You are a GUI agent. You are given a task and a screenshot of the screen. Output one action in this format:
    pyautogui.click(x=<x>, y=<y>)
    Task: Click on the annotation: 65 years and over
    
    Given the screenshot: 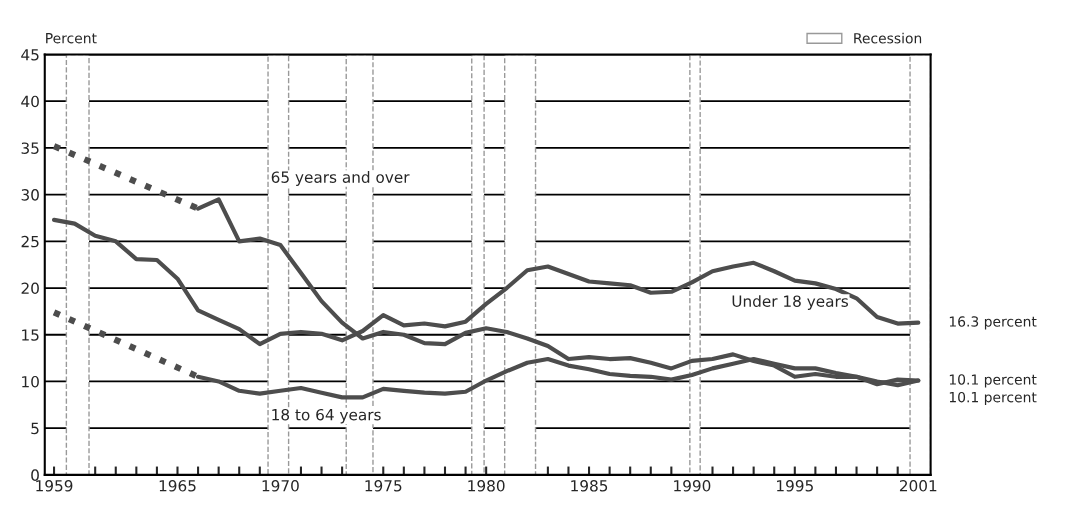 What is the action you would take?
    pyautogui.click(x=340, y=178)
    